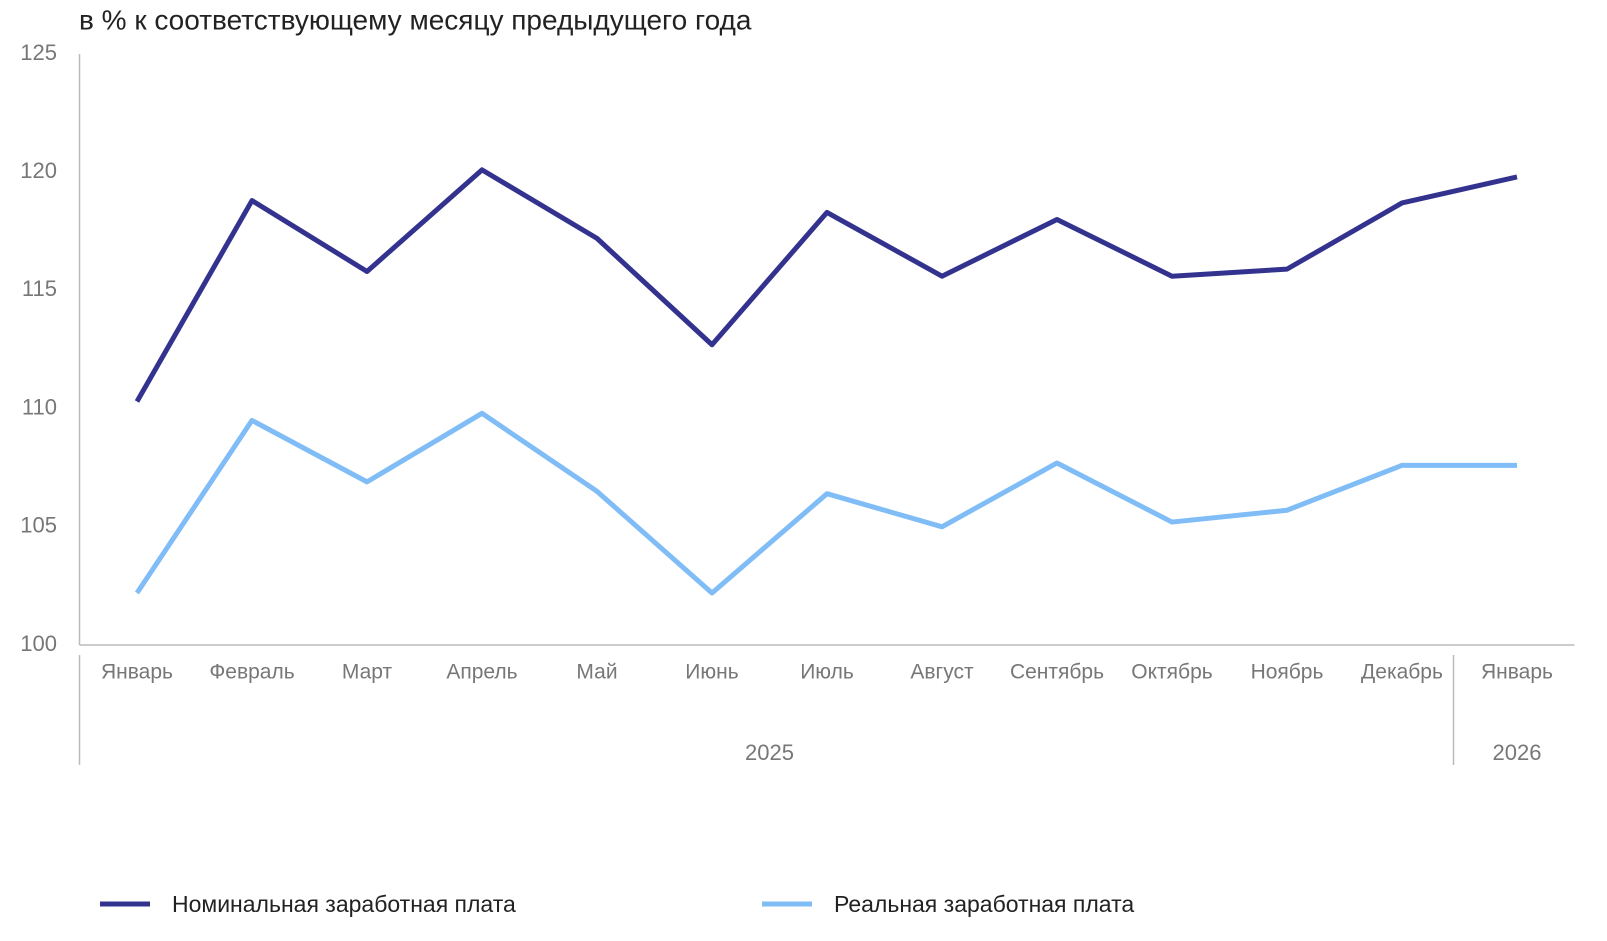 This screenshot has height=941, width=1607. Describe the element at coordinates (38, 643) in the screenshot. I see `y-tick-label: 100` at that location.